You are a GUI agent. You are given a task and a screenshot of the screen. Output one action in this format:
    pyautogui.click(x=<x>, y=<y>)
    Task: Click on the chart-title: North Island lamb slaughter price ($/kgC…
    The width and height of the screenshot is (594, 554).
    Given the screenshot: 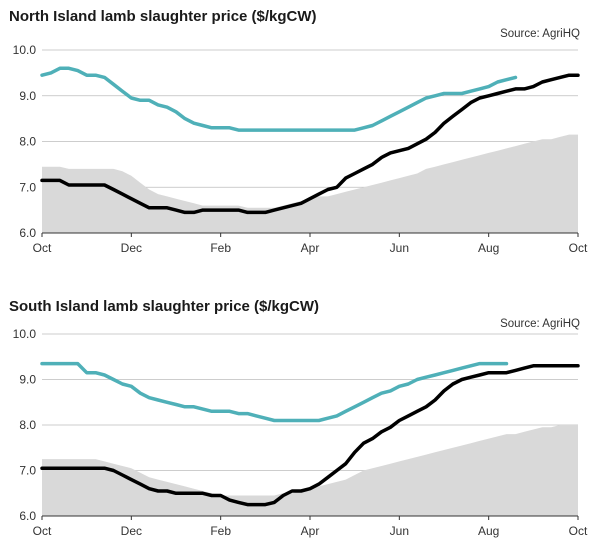 What is the action you would take?
    pyautogui.click(x=163, y=16)
    